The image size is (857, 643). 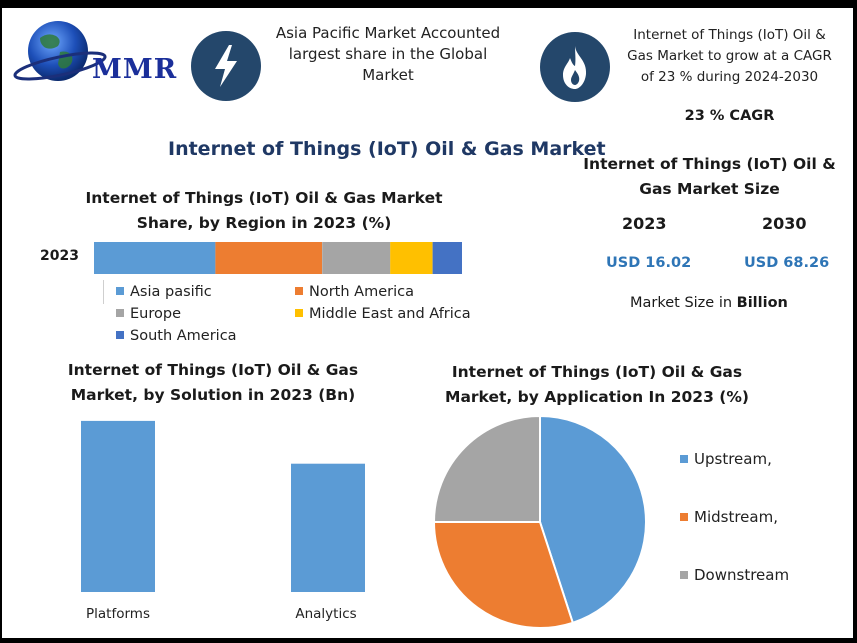 What do you see at coordinates (787, 263) in the screenshot?
I see `value-2030: USD 68.26` at bounding box center [787, 263].